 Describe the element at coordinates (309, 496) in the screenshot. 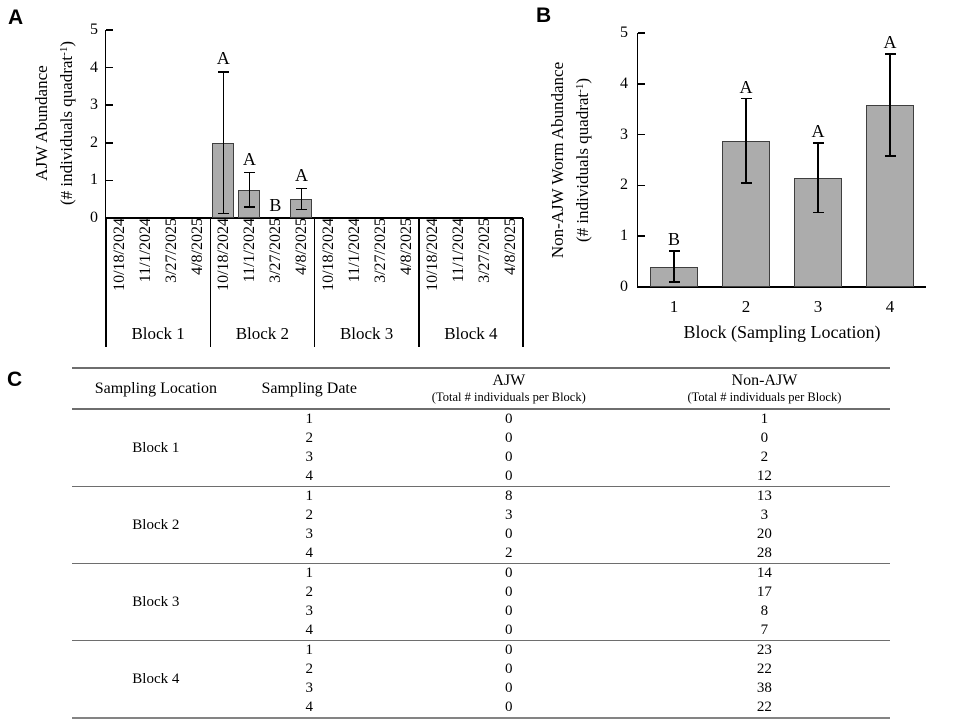

I see `cell-sampling-date: 1` at that location.